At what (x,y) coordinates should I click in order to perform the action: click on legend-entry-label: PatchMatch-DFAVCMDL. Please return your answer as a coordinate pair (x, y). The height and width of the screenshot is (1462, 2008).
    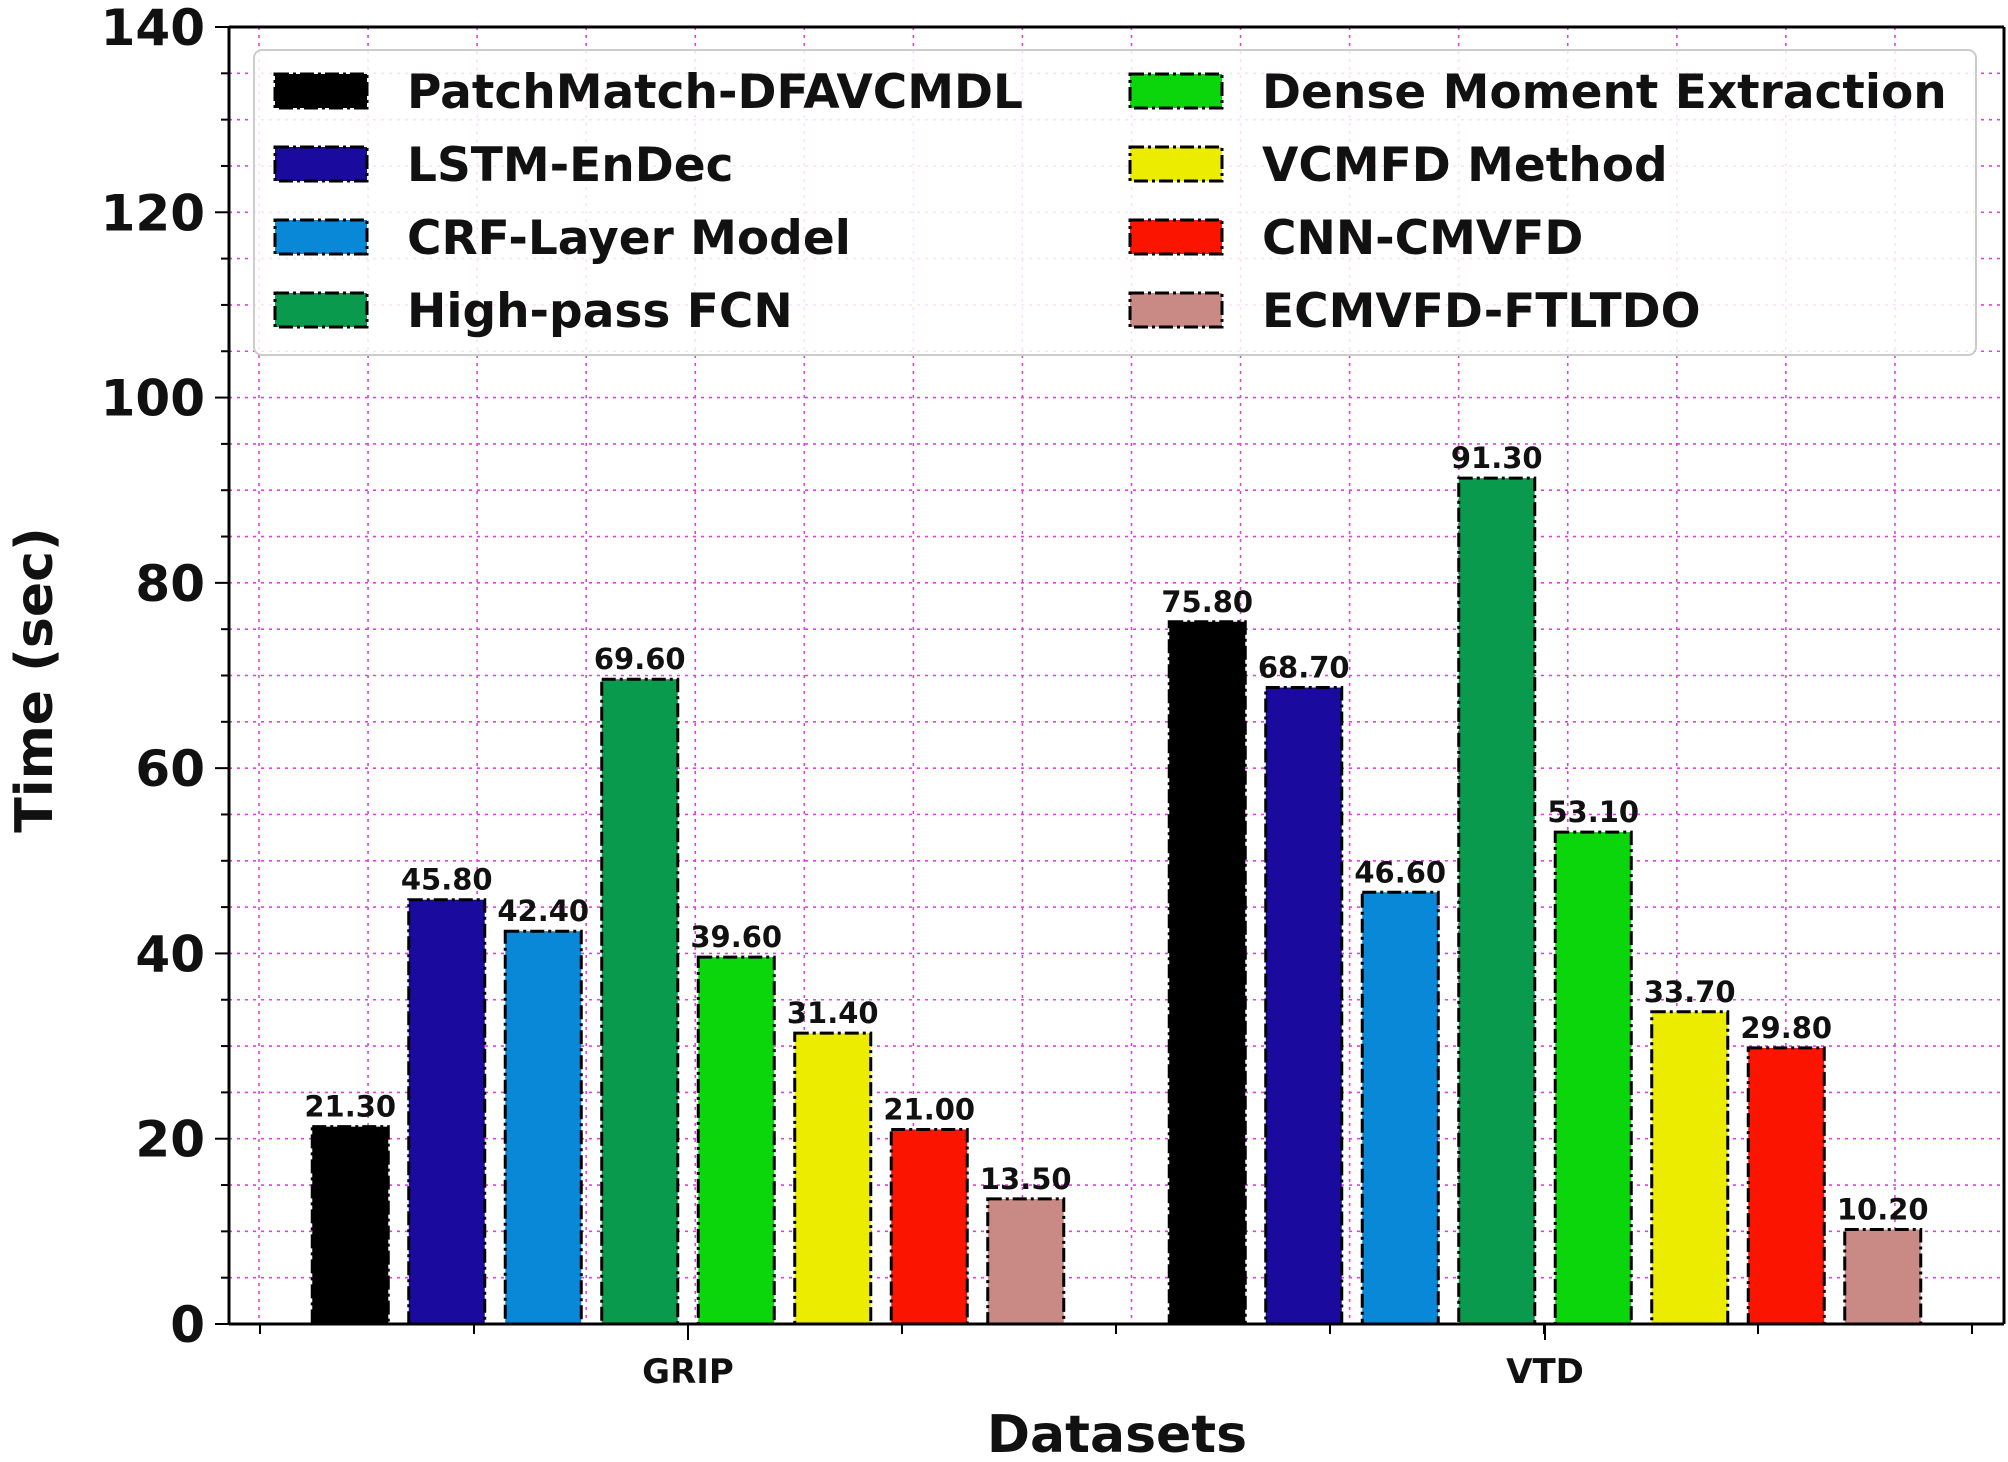
    Looking at the image, I should click on (715, 92).